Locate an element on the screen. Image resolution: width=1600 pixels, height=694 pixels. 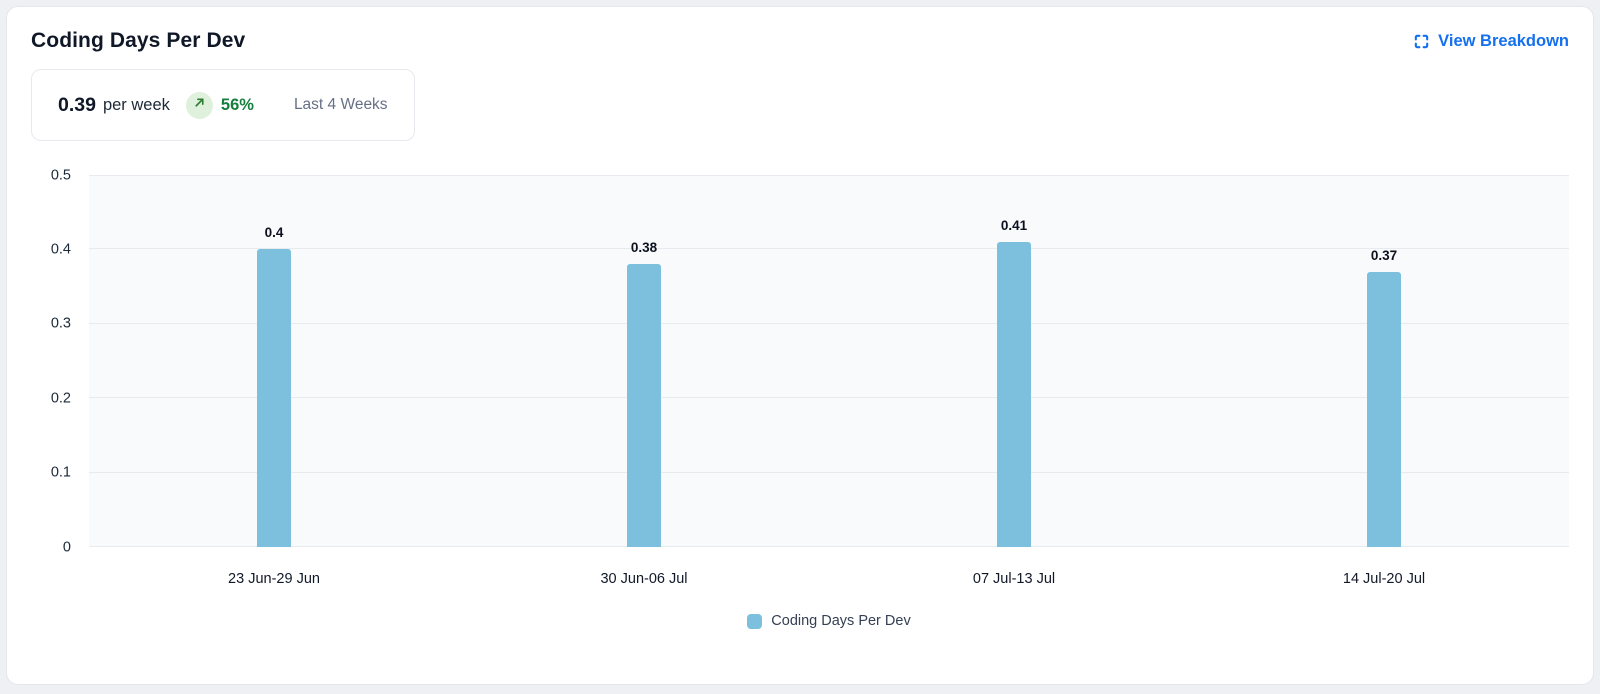
bar-slot: 0.41 is located at coordinates (1014, 361).